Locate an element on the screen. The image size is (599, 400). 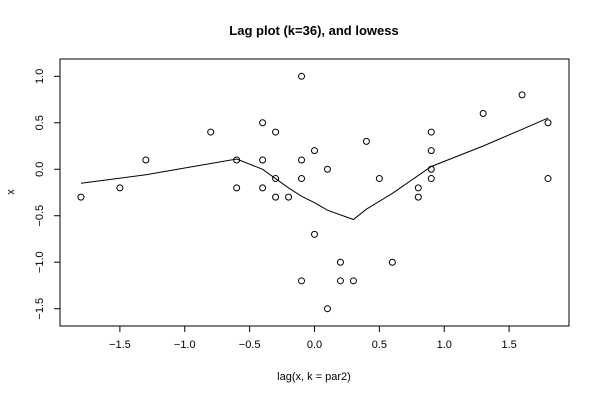
y-tick-label: −1.5 is located at coordinates (40, 309).